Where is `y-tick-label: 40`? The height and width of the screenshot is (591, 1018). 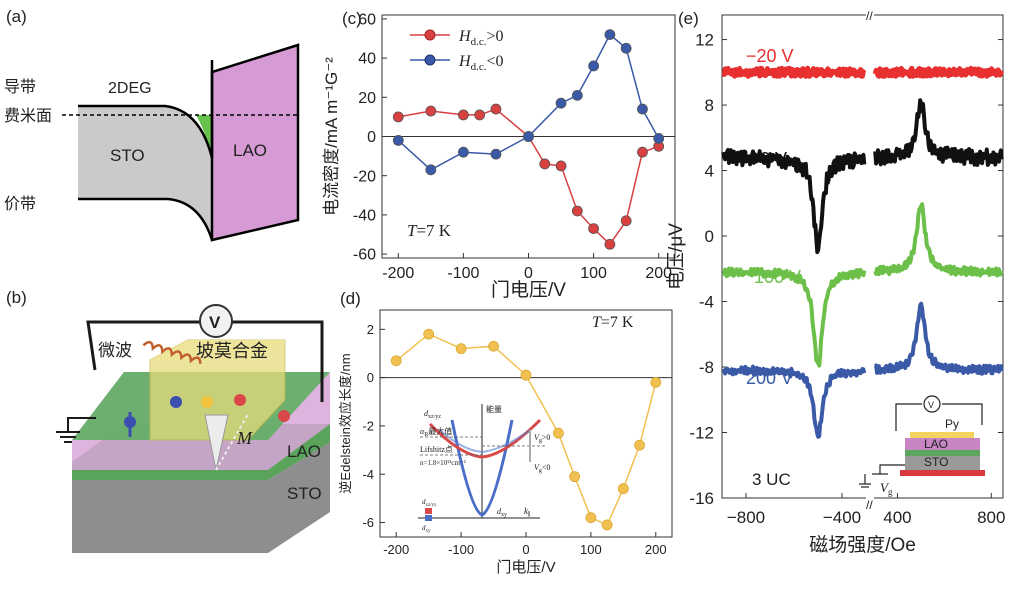 y-tick-label: 40 is located at coordinates (367, 59).